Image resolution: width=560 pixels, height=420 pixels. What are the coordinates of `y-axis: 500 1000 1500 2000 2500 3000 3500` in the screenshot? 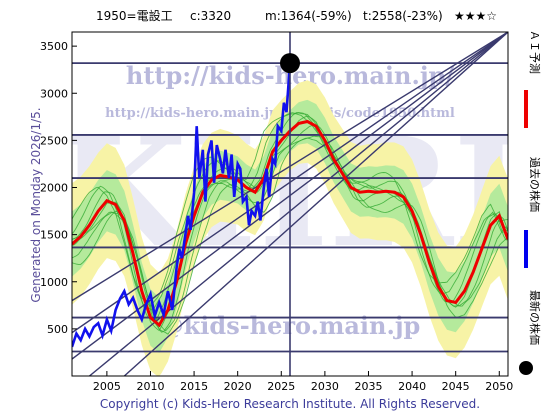 It's located at (58, 188).